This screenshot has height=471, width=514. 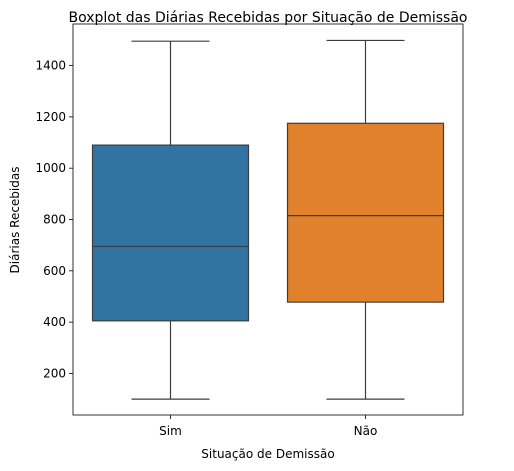 I want to click on y-tick-label: 200, so click(x=54, y=373).